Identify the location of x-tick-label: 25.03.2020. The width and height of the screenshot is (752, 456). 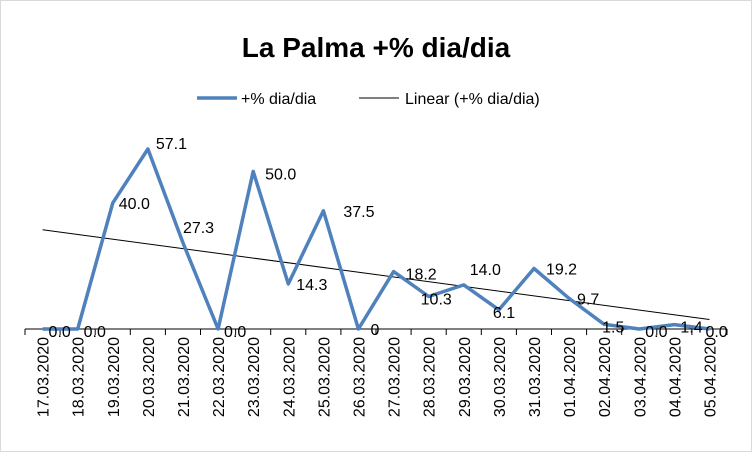
(324, 377).